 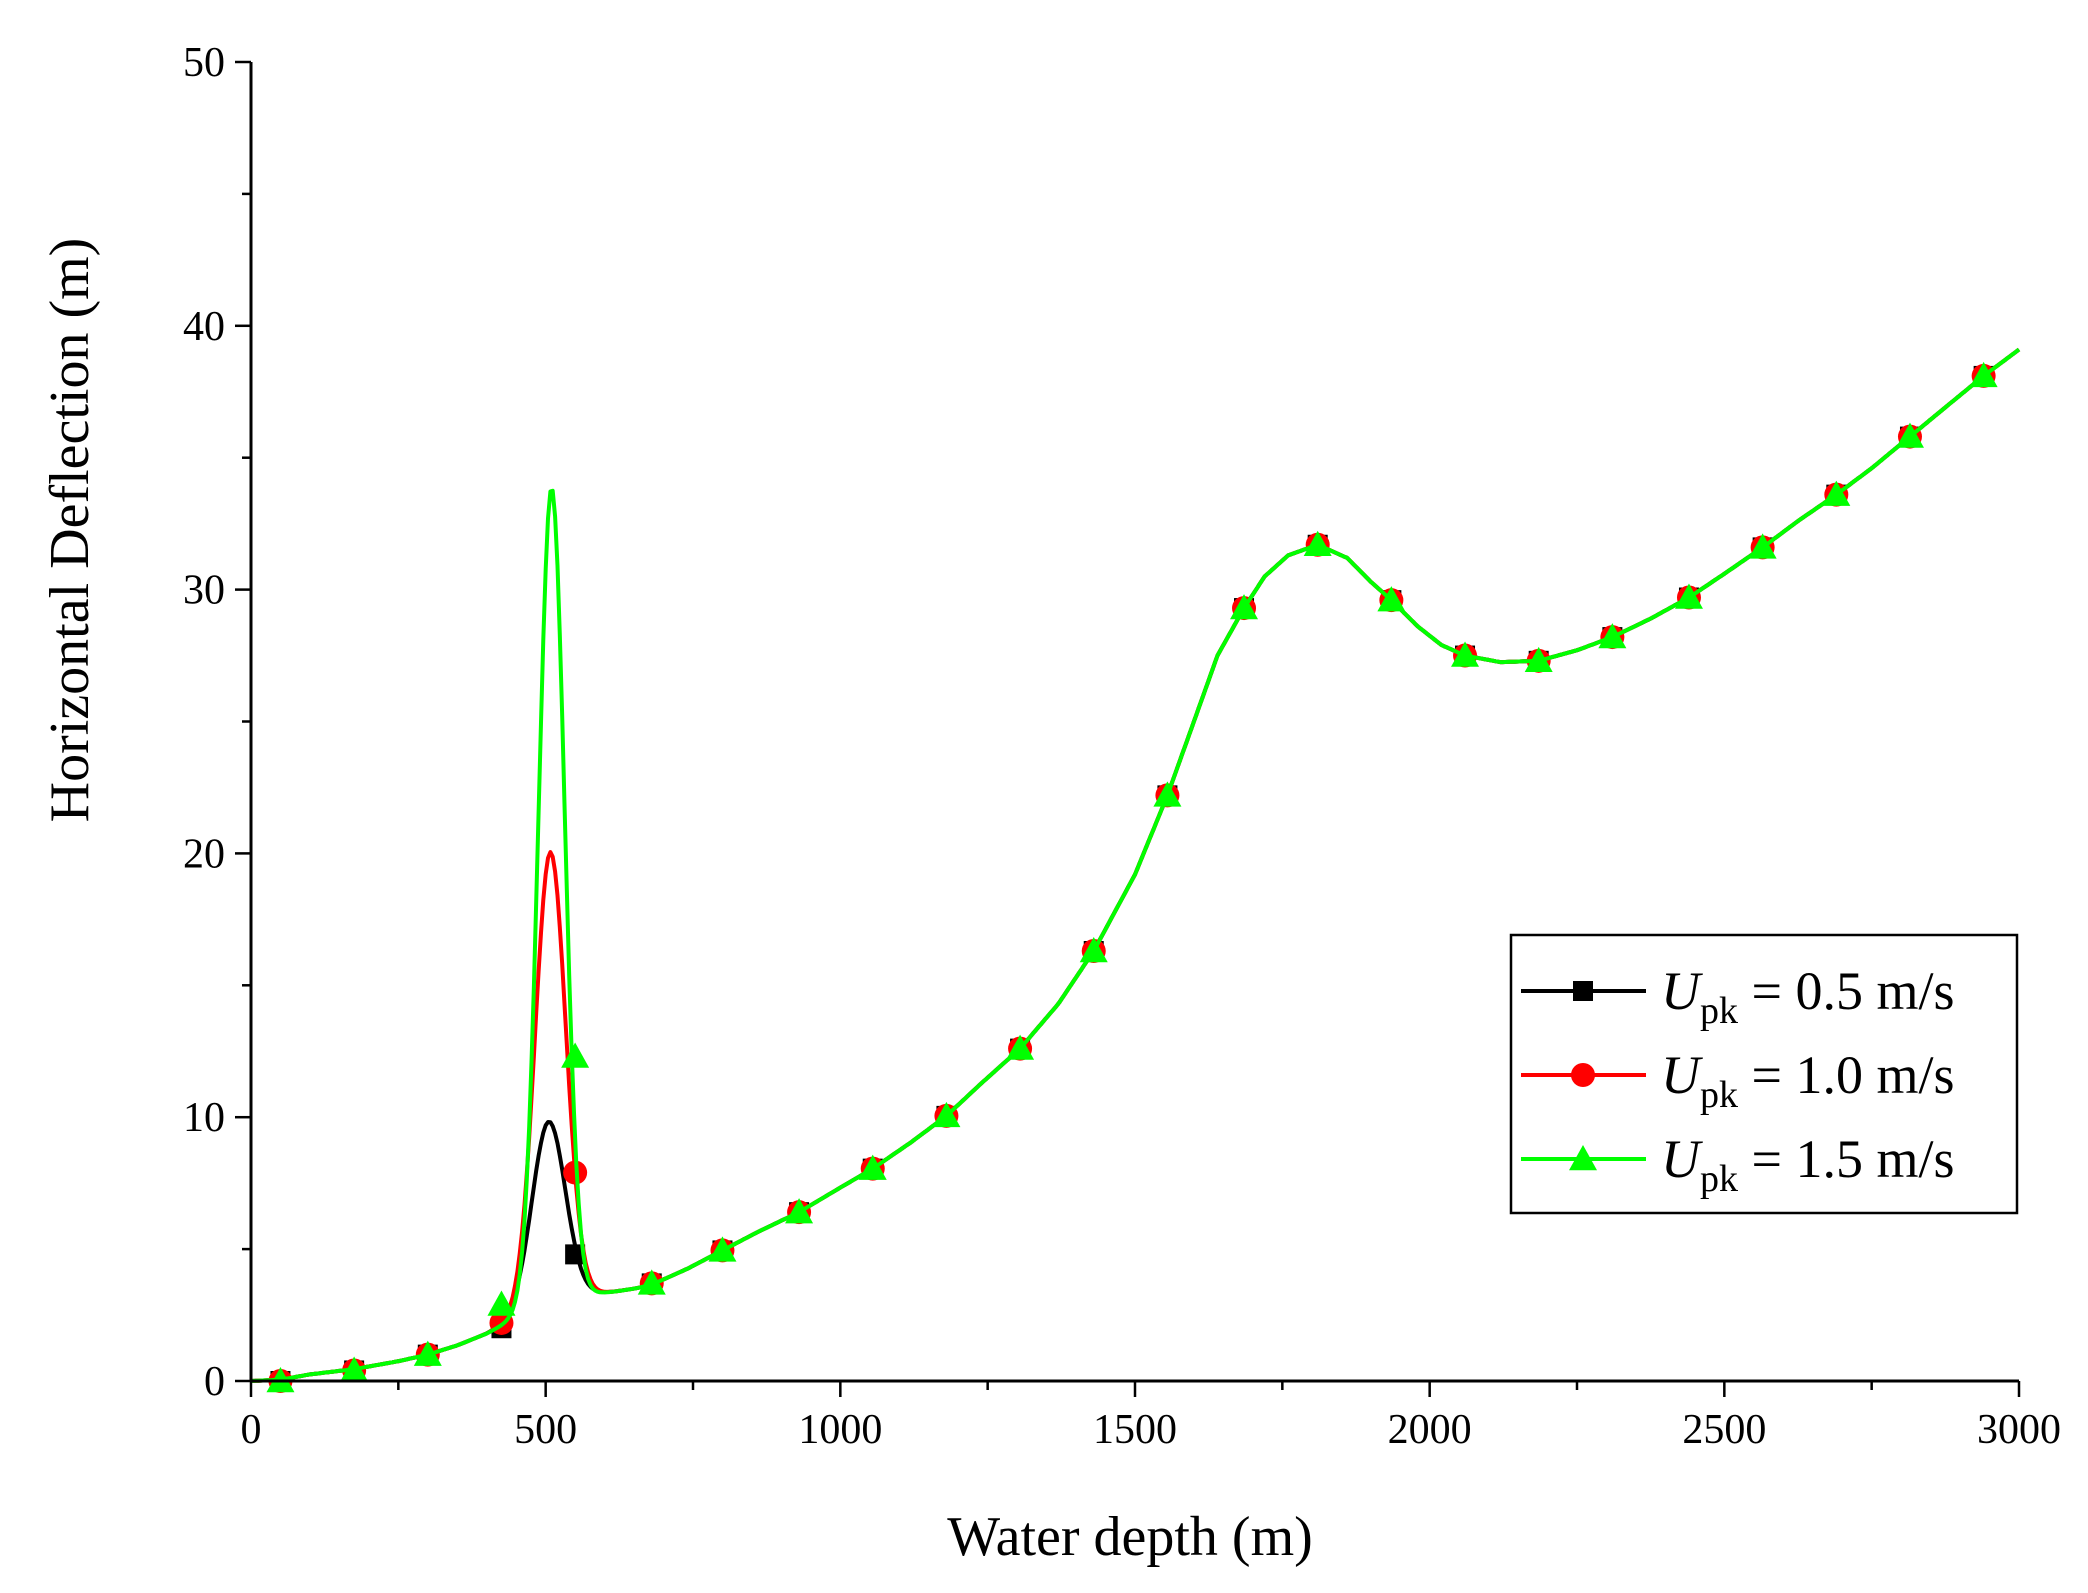 What do you see at coordinates (204, 591) in the screenshot?
I see `y-tick-label: 30` at bounding box center [204, 591].